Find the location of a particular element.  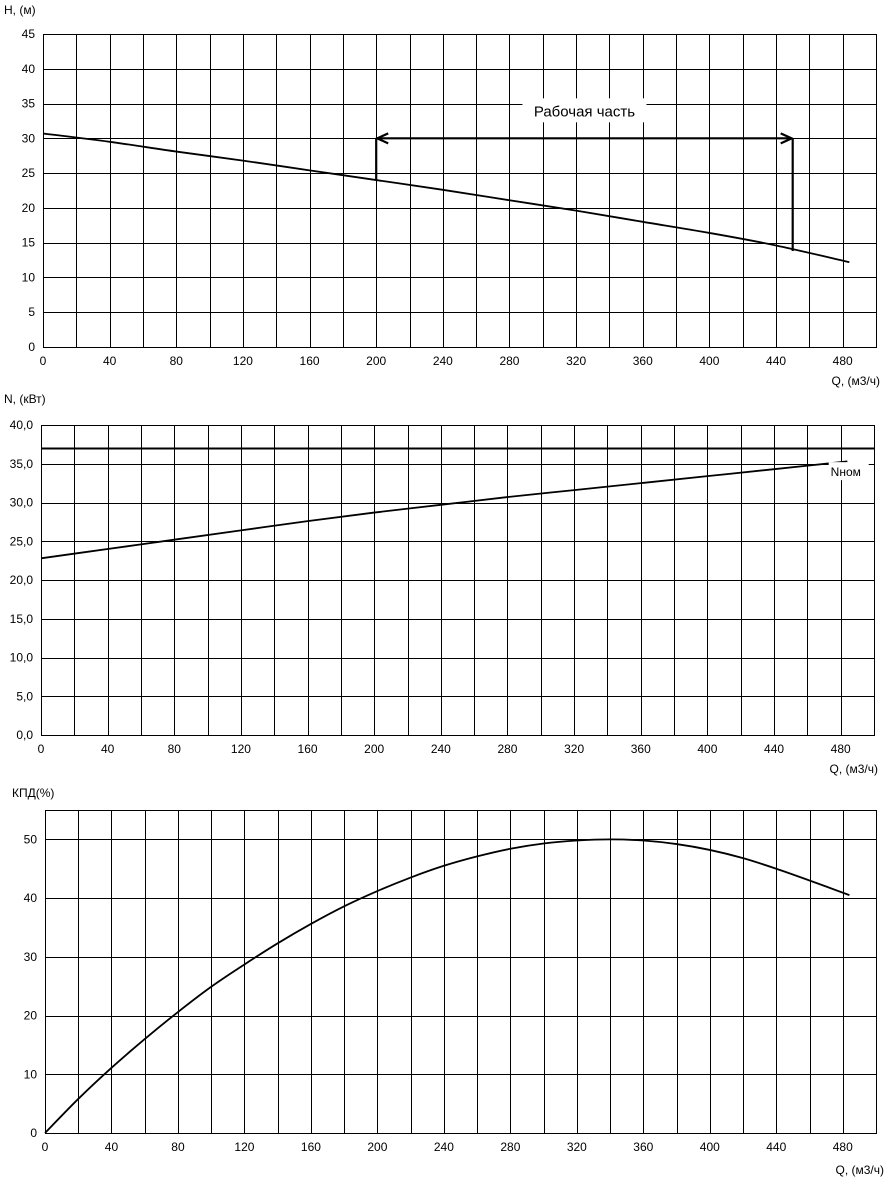

y-tick-label: 50 is located at coordinates (31, 839).